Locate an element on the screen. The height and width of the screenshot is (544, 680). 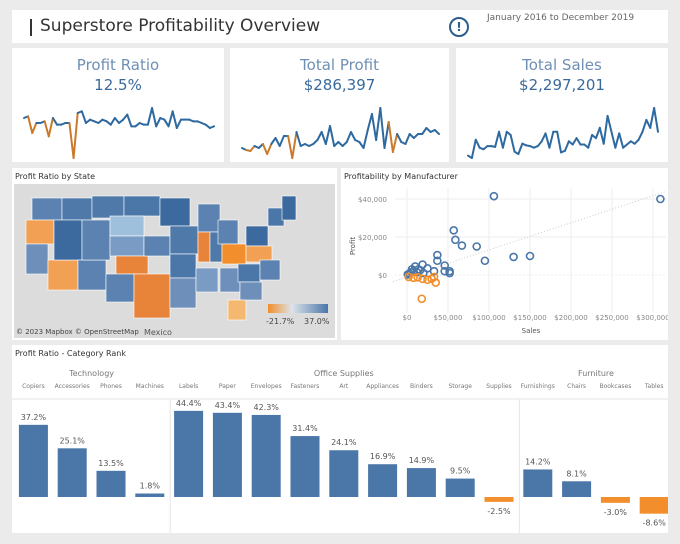
bar-data-label: 9.5% is located at coordinates (460, 471).